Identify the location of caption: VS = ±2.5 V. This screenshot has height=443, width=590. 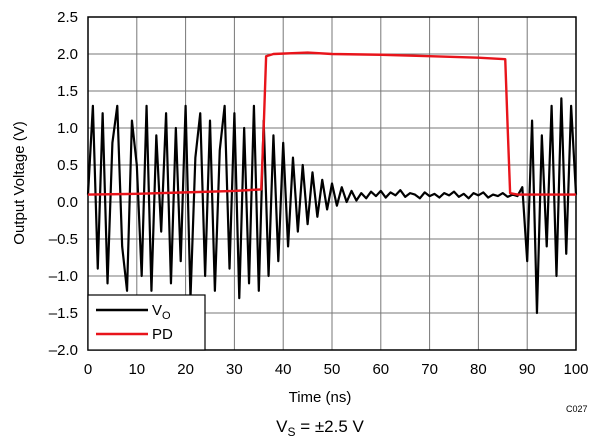
(320, 428).